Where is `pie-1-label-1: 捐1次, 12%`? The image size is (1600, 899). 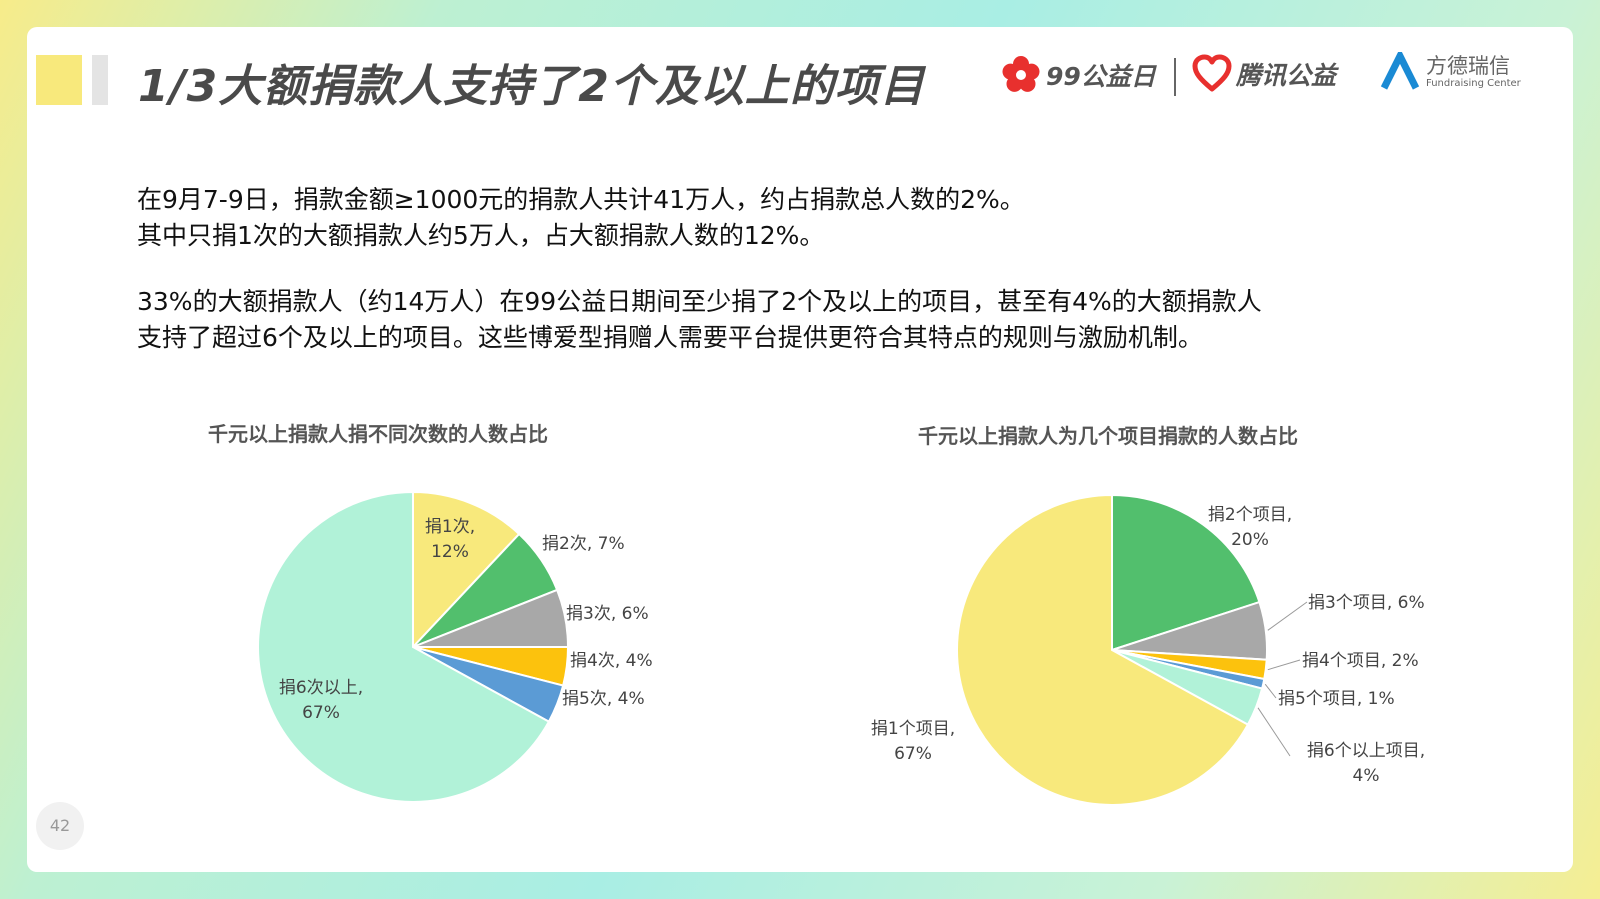
pie-1-label-1: 捐1次, 12% is located at coordinates (450, 539).